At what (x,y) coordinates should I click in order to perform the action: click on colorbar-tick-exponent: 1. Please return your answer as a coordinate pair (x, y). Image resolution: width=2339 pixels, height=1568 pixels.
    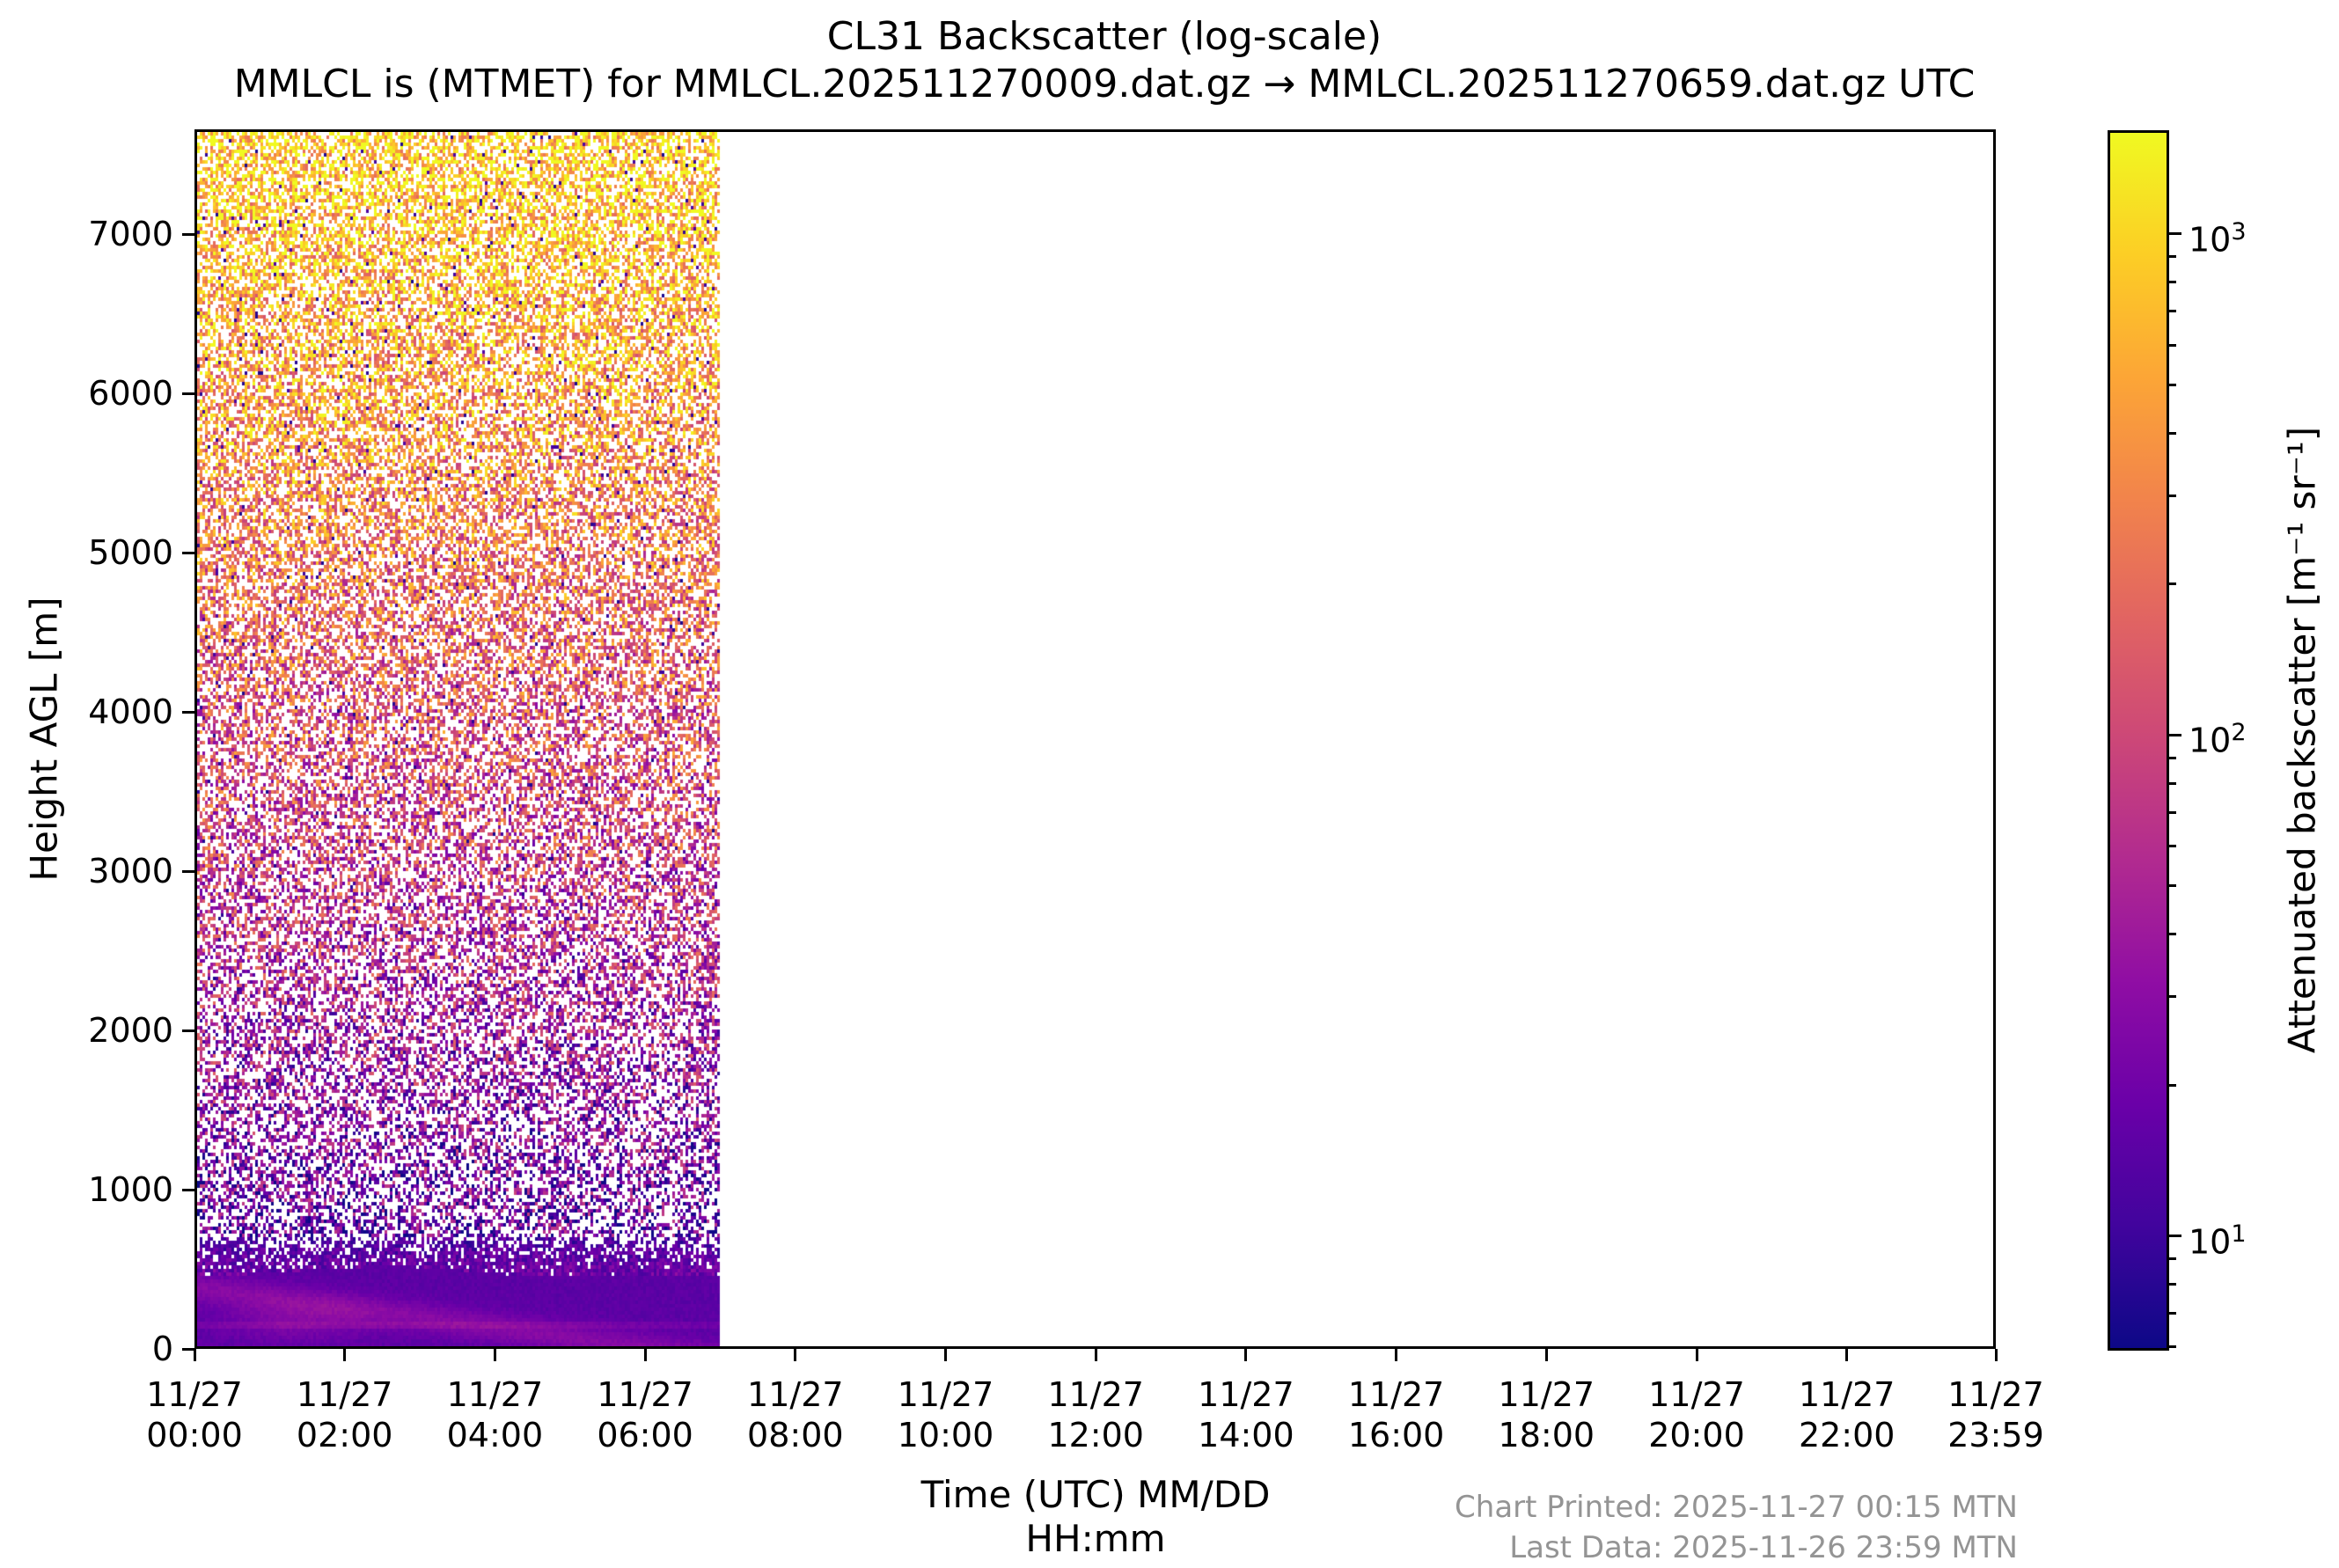
    Looking at the image, I should click on (2239, 1234).